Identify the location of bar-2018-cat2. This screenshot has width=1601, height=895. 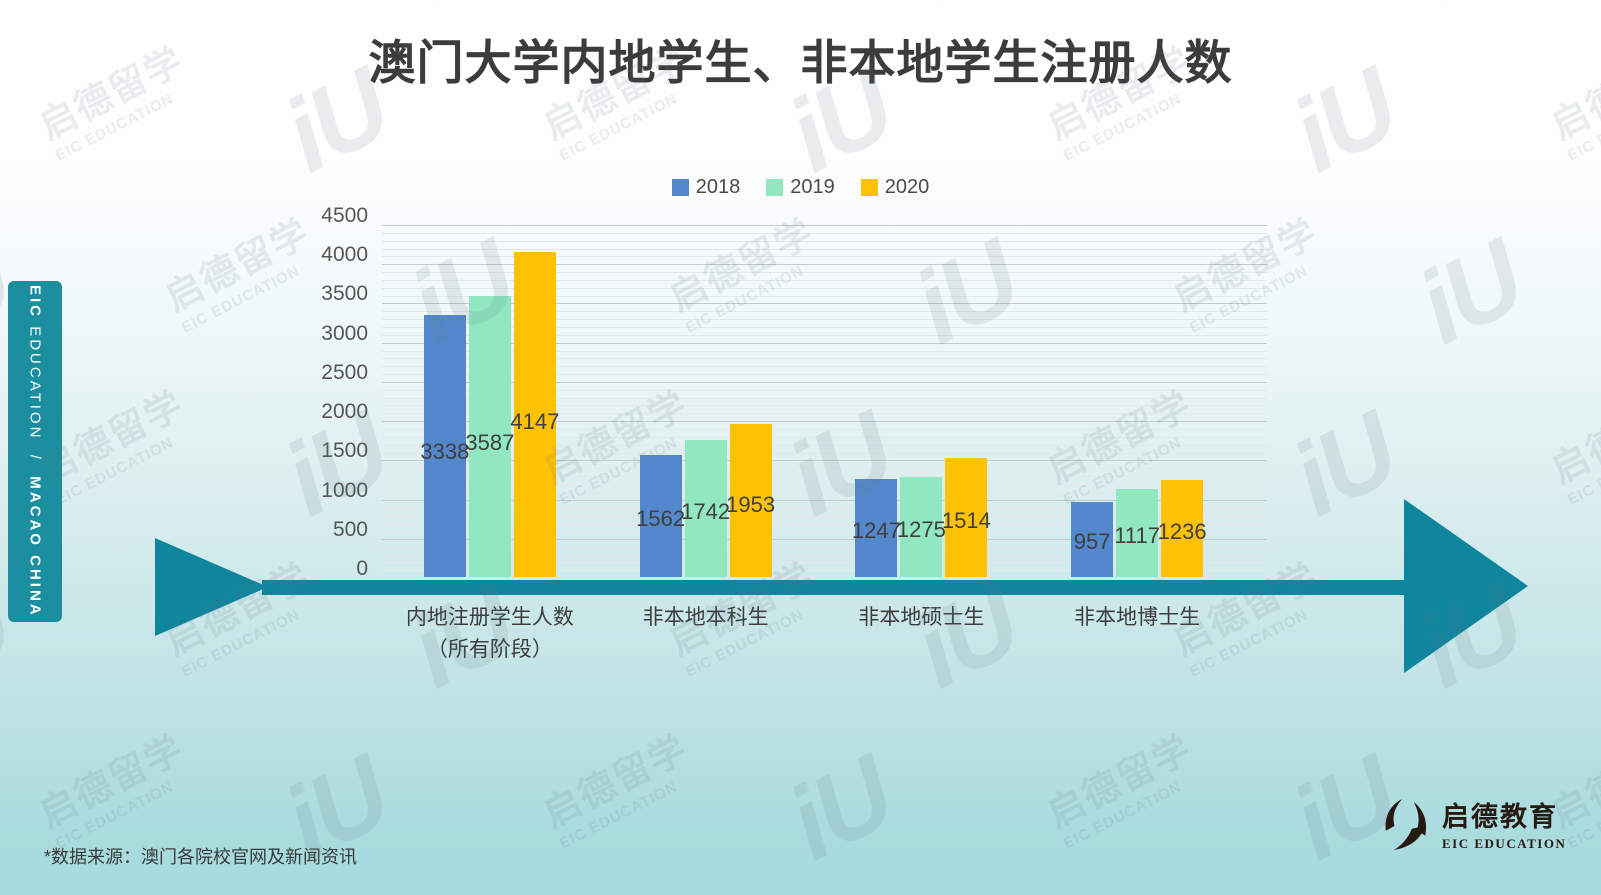
(876, 528).